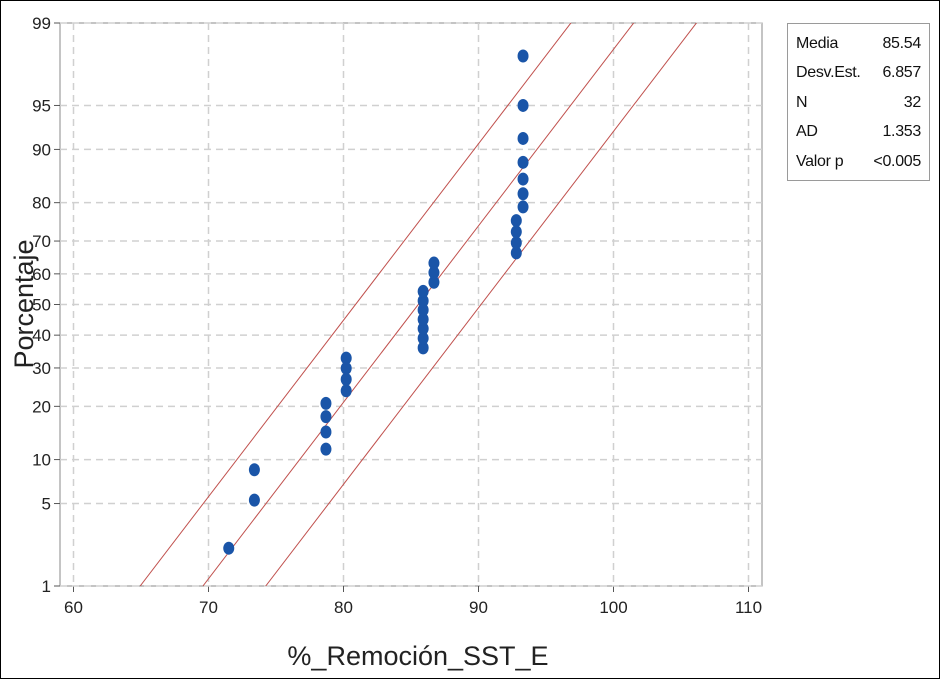  What do you see at coordinates (613, 607) in the screenshot?
I see `x-tick-label: 100` at bounding box center [613, 607].